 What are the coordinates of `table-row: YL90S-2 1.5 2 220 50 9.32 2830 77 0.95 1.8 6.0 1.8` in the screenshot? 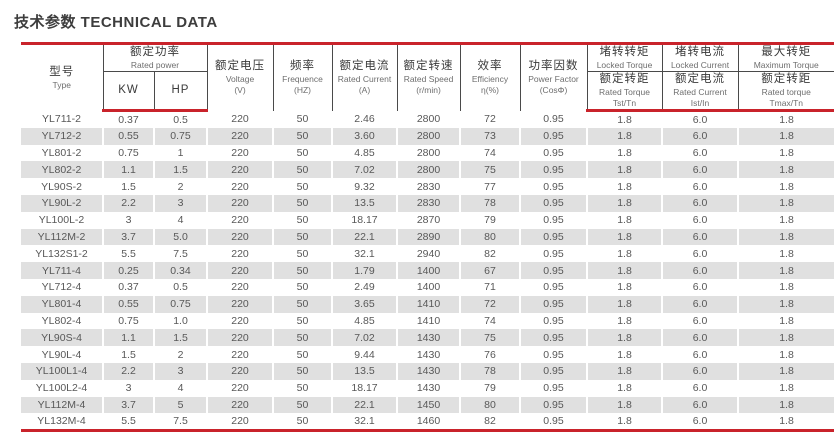 It's located at (427, 186).